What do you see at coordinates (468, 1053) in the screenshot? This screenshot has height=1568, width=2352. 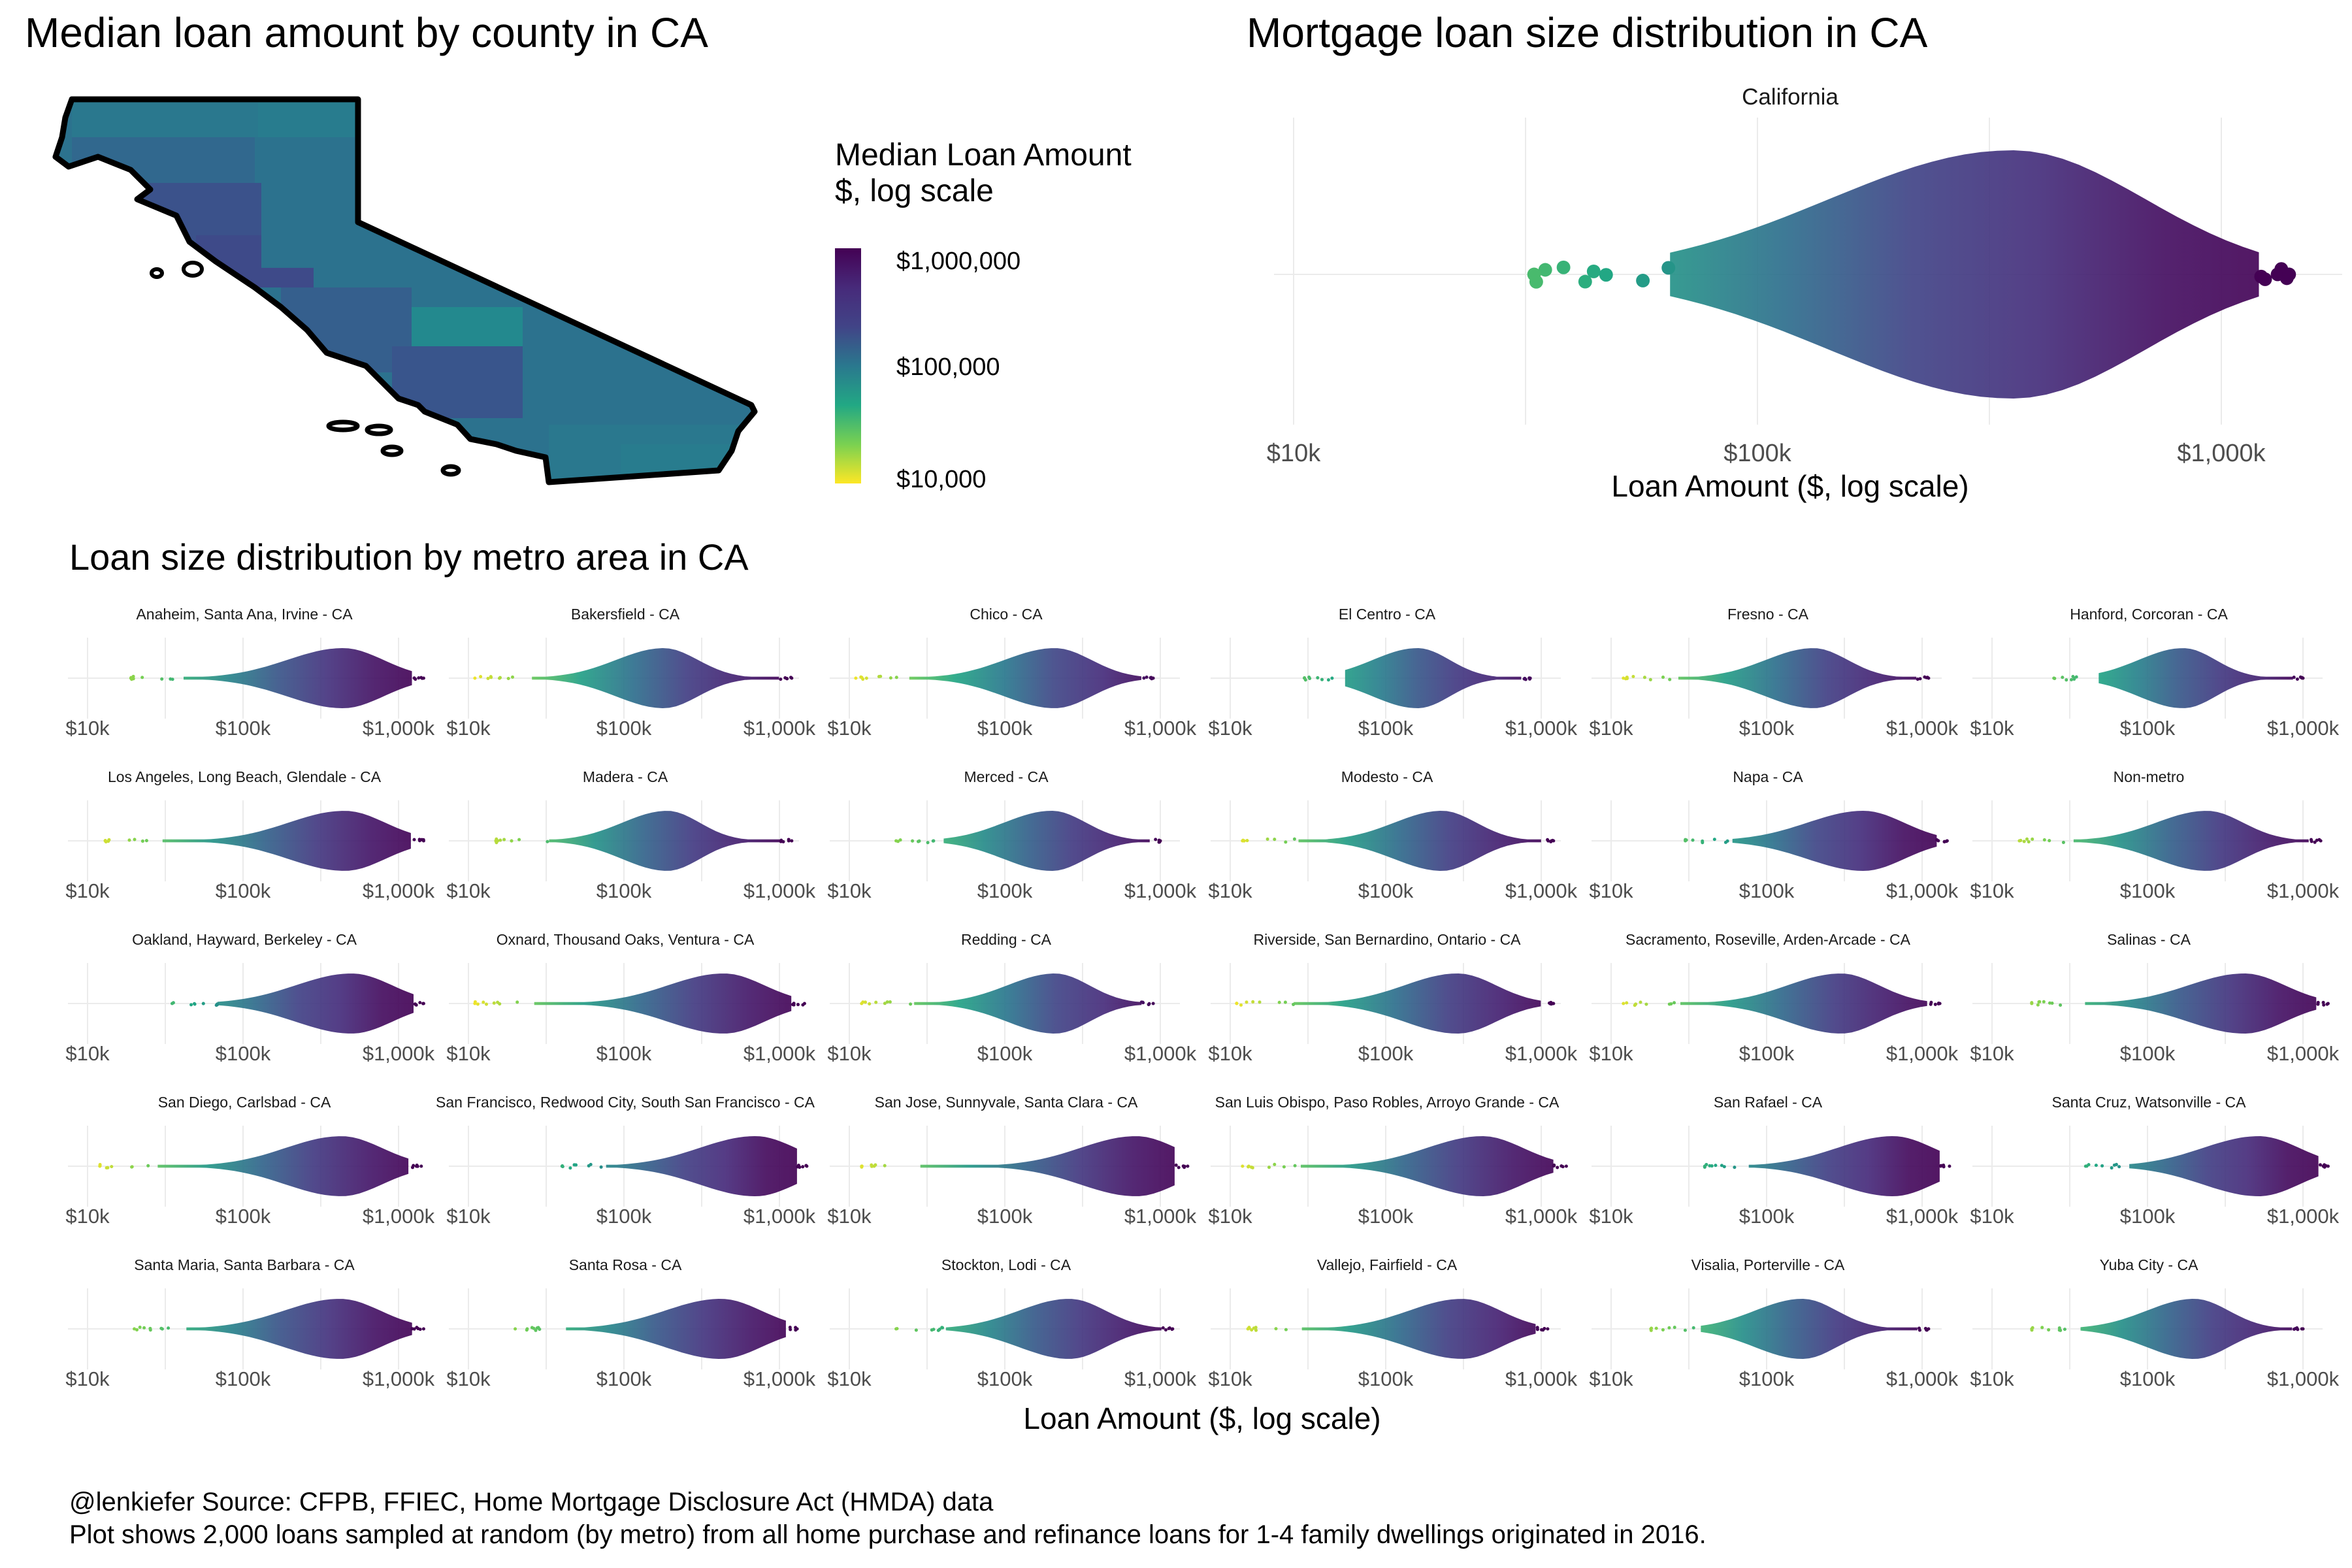 I see `facet-13-tick-label: $10k` at bounding box center [468, 1053].